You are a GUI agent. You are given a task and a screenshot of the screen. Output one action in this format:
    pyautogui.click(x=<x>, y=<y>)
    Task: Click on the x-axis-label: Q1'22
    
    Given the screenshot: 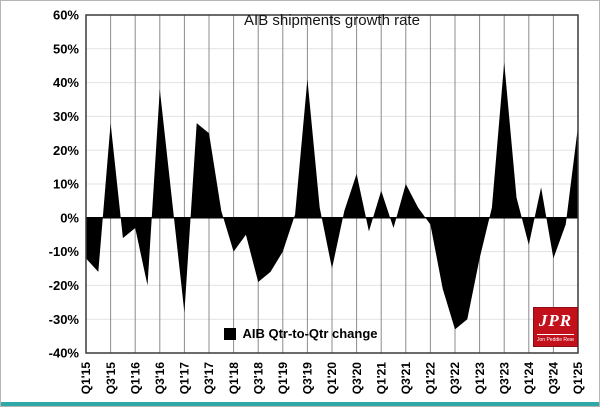 What is the action you would take?
    pyautogui.click(x=431, y=378)
    